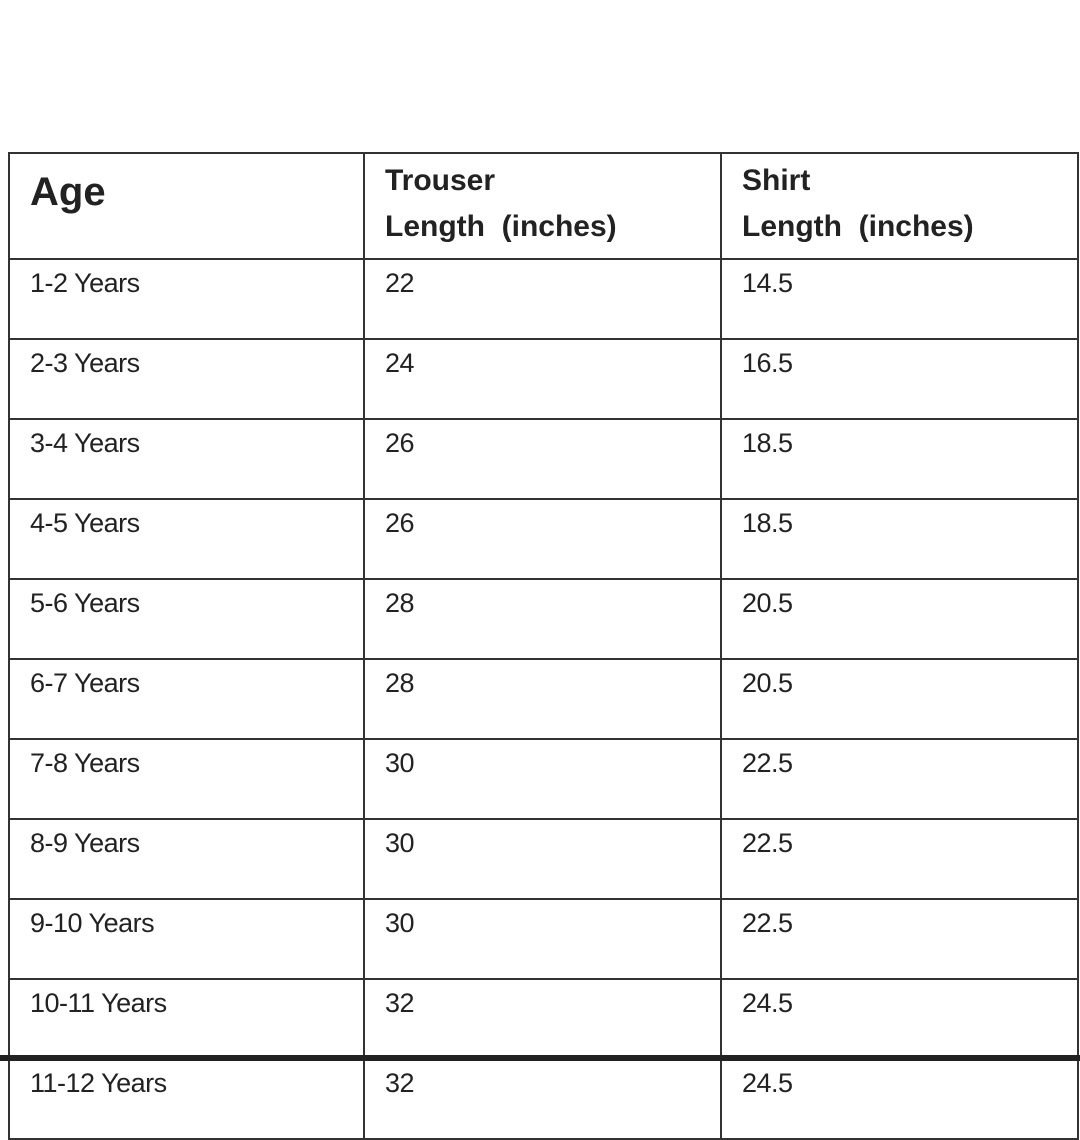 The image size is (1080, 1140). What do you see at coordinates (68, 192) in the screenshot?
I see `header-age-label: Age` at bounding box center [68, 192].